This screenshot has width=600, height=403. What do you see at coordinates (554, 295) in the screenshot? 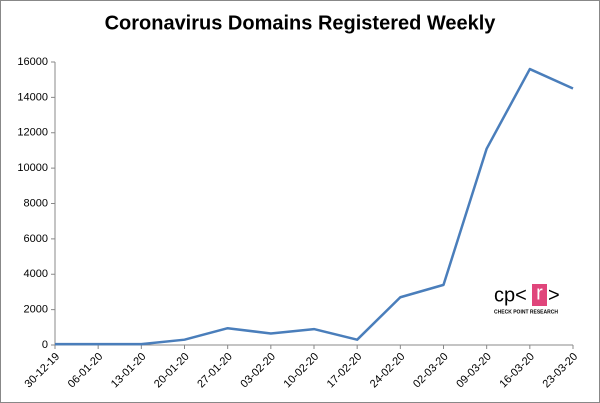
I see `logo-right: >` at bounding box center [554, 295].